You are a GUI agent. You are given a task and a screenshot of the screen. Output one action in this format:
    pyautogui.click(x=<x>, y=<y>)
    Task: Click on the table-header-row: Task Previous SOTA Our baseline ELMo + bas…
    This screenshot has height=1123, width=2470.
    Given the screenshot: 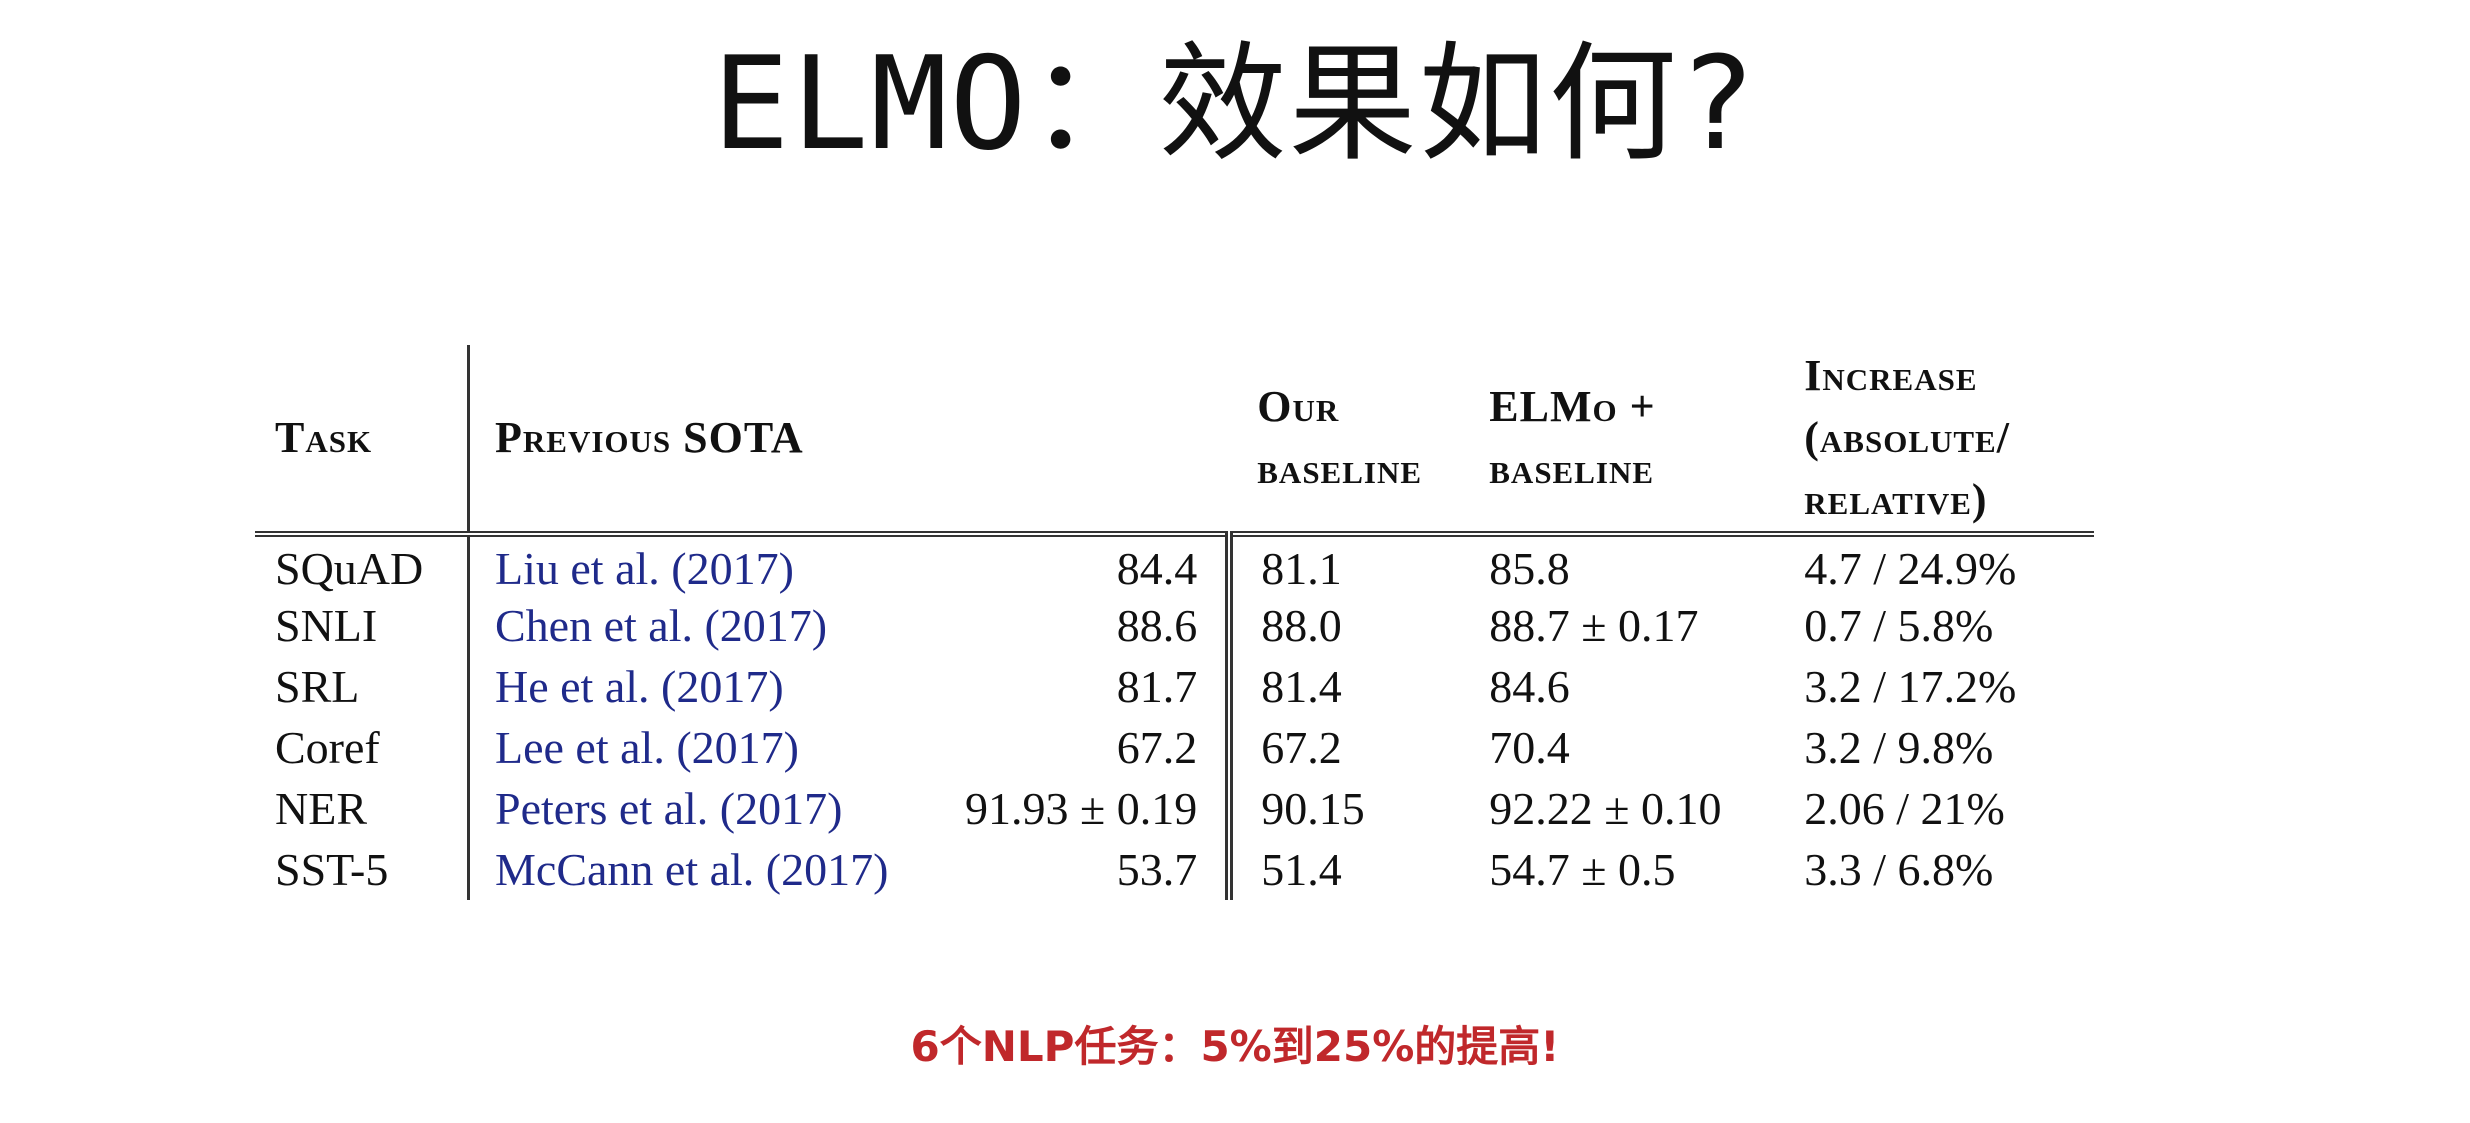 What is the action you would take?
    pyautogui.click(x=1175, y=441)
    